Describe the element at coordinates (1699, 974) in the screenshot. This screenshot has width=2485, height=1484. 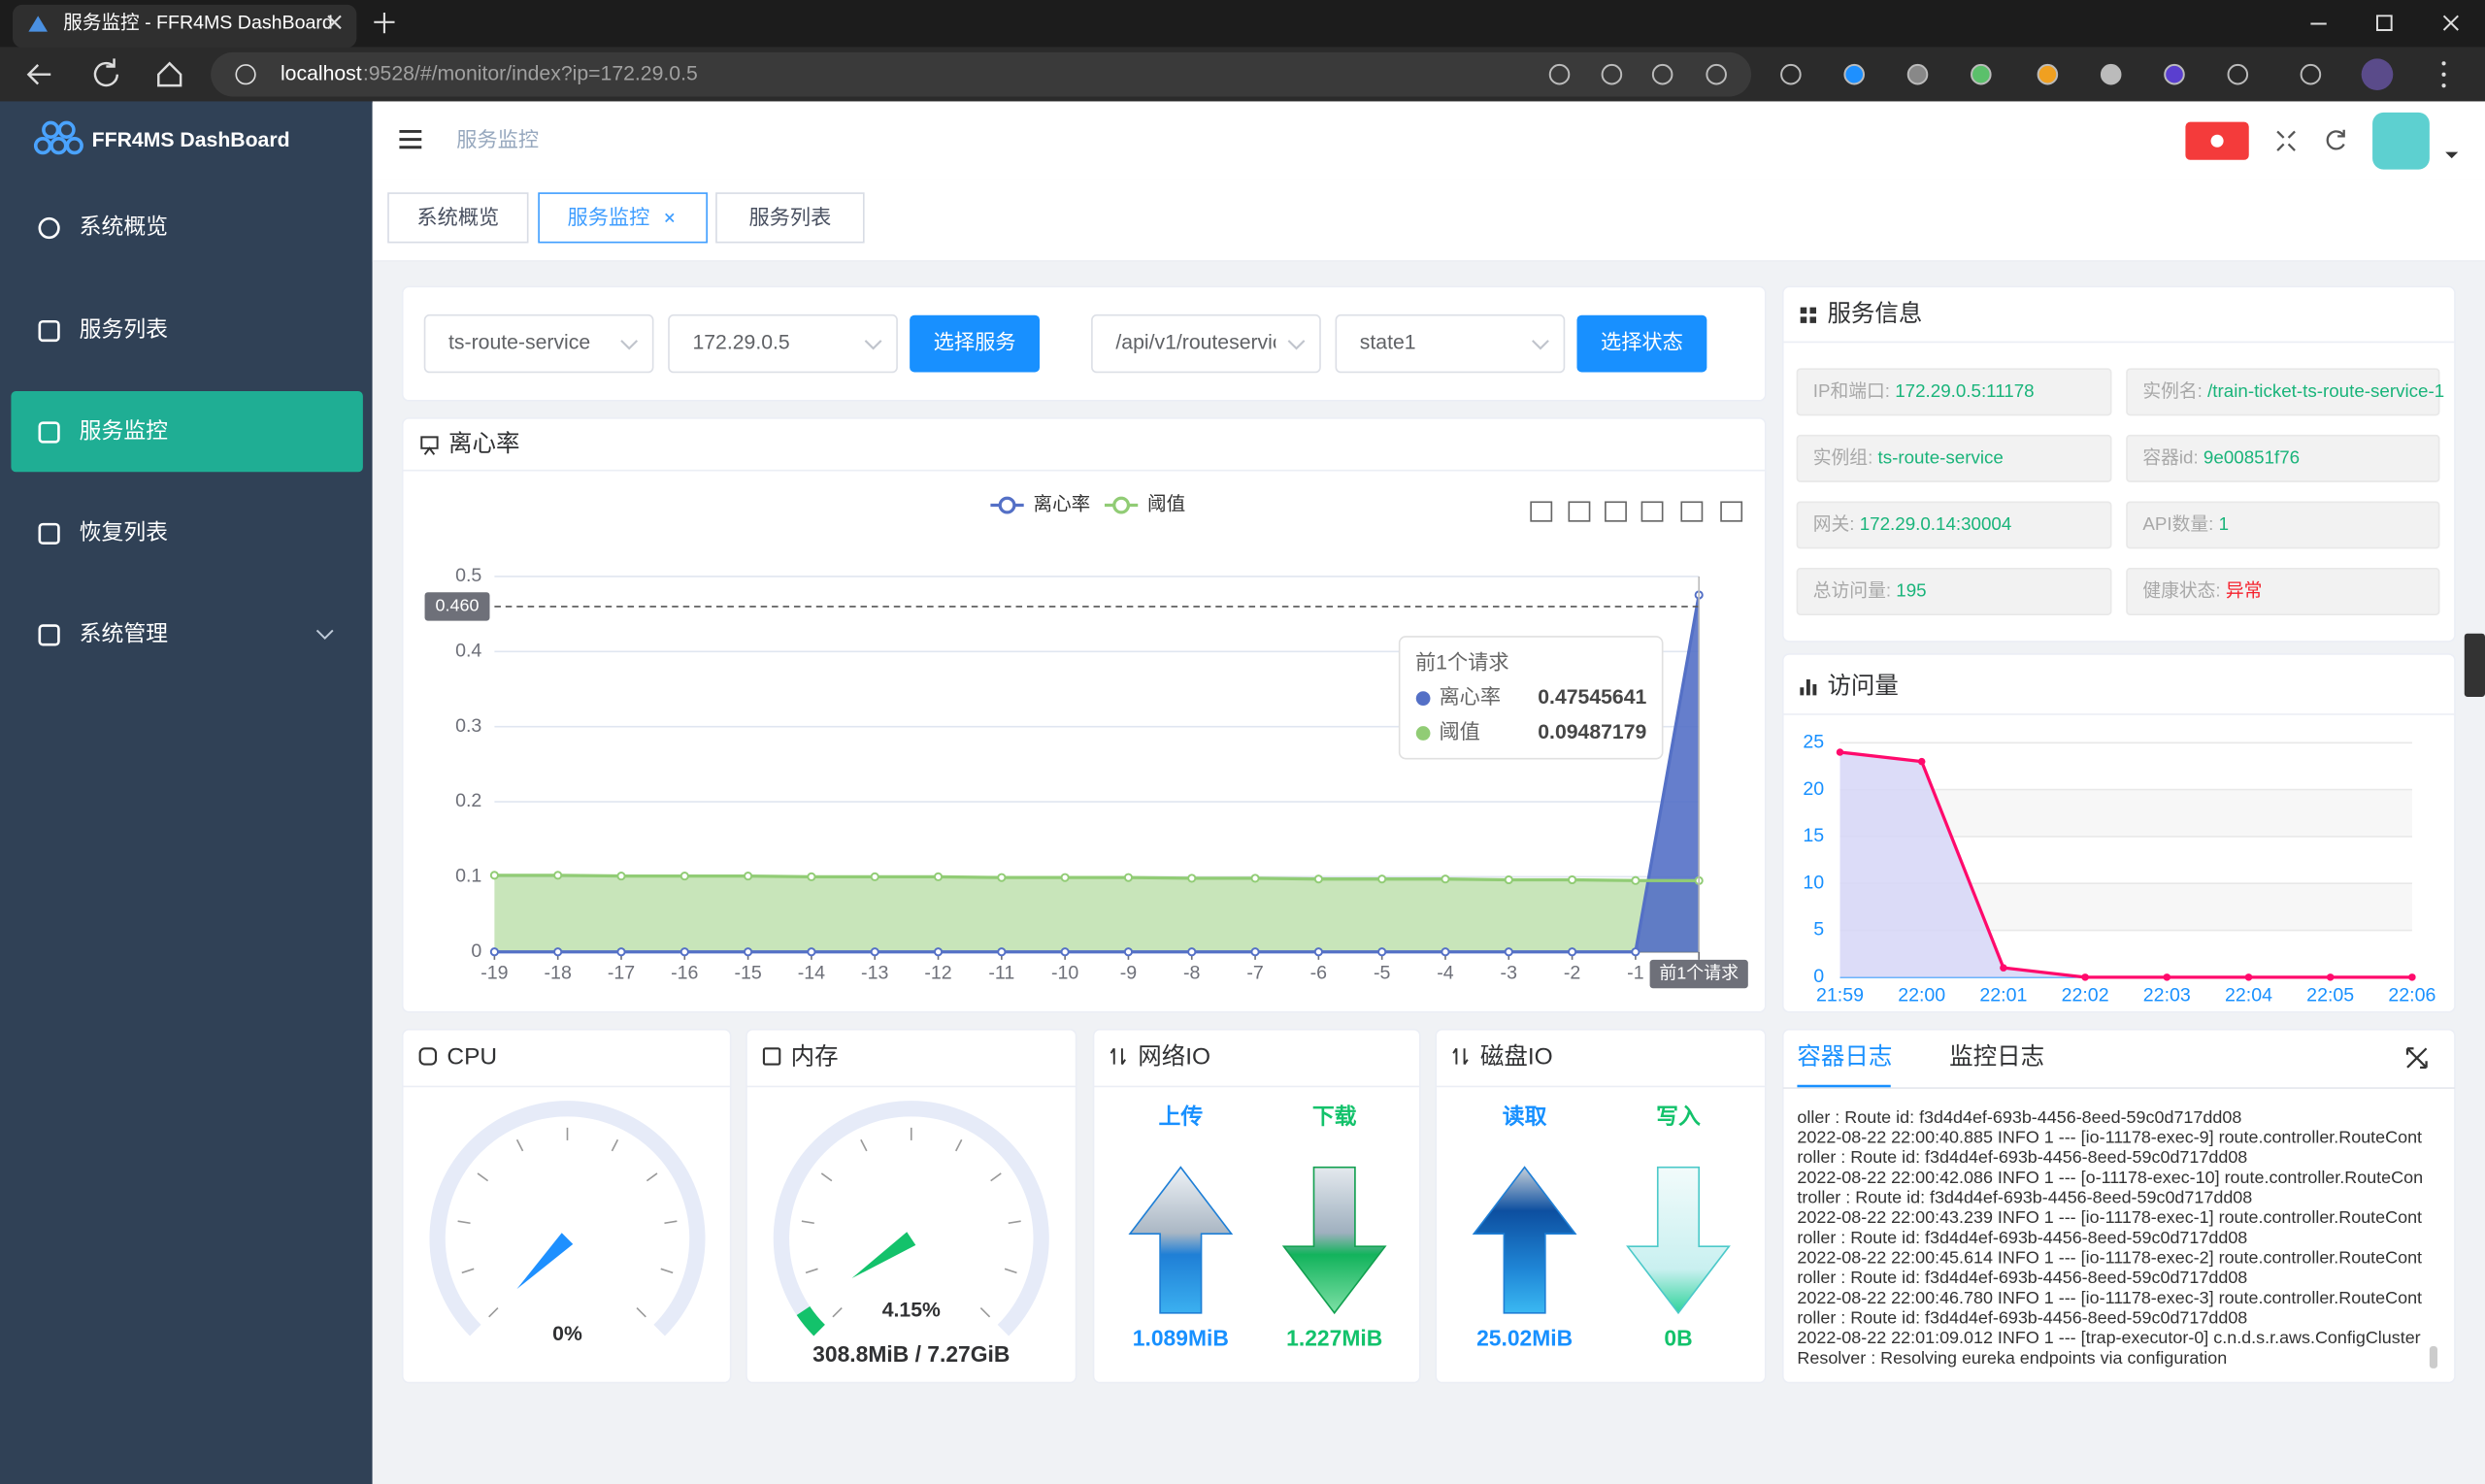
I see `x-pointer-label-bg` at that location.